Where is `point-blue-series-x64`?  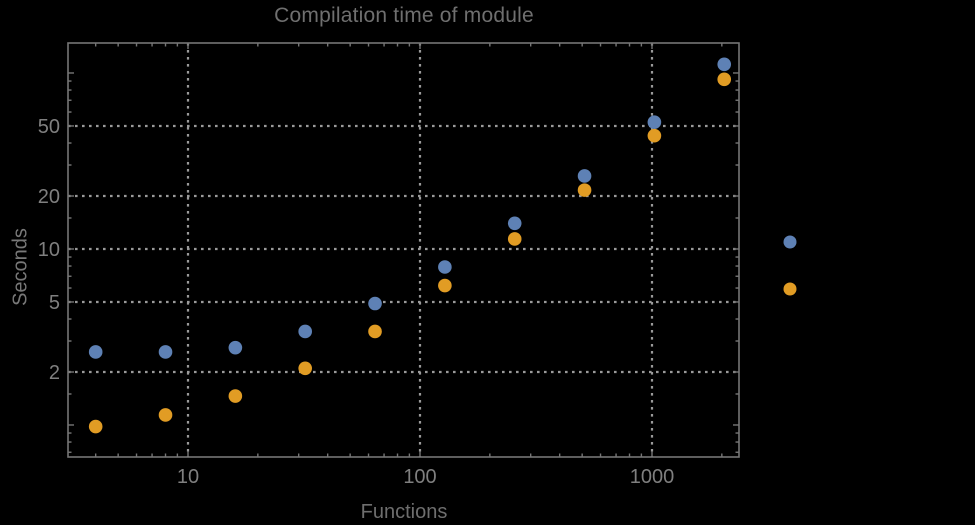
point-blue-series-x64 is located at coordinates (375, 303).